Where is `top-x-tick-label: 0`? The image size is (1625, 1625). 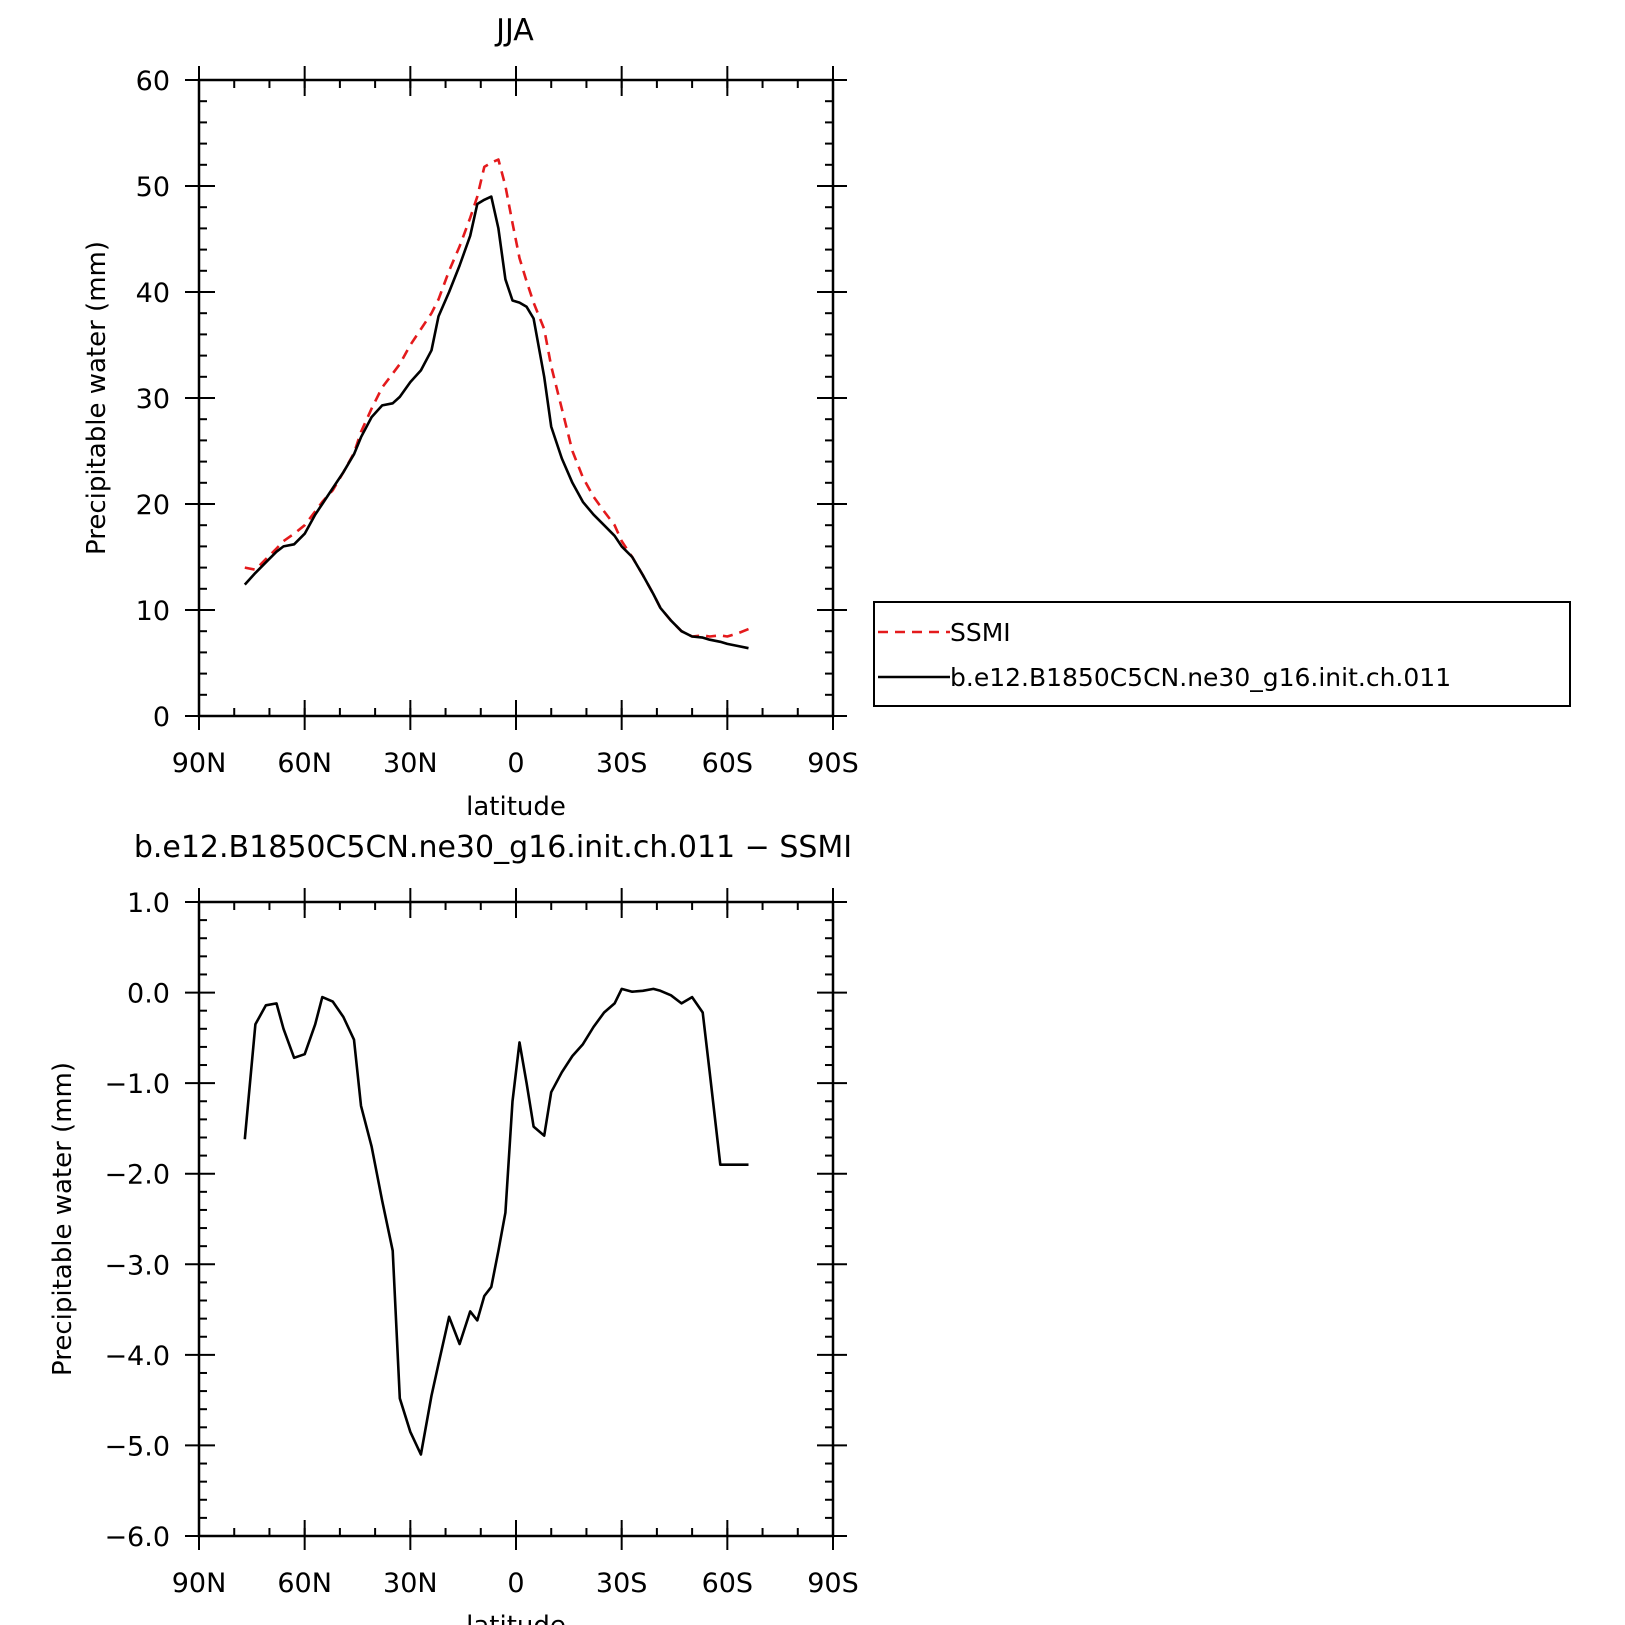 top-x-tick-label: 0 is located at coordinates (515, 763).